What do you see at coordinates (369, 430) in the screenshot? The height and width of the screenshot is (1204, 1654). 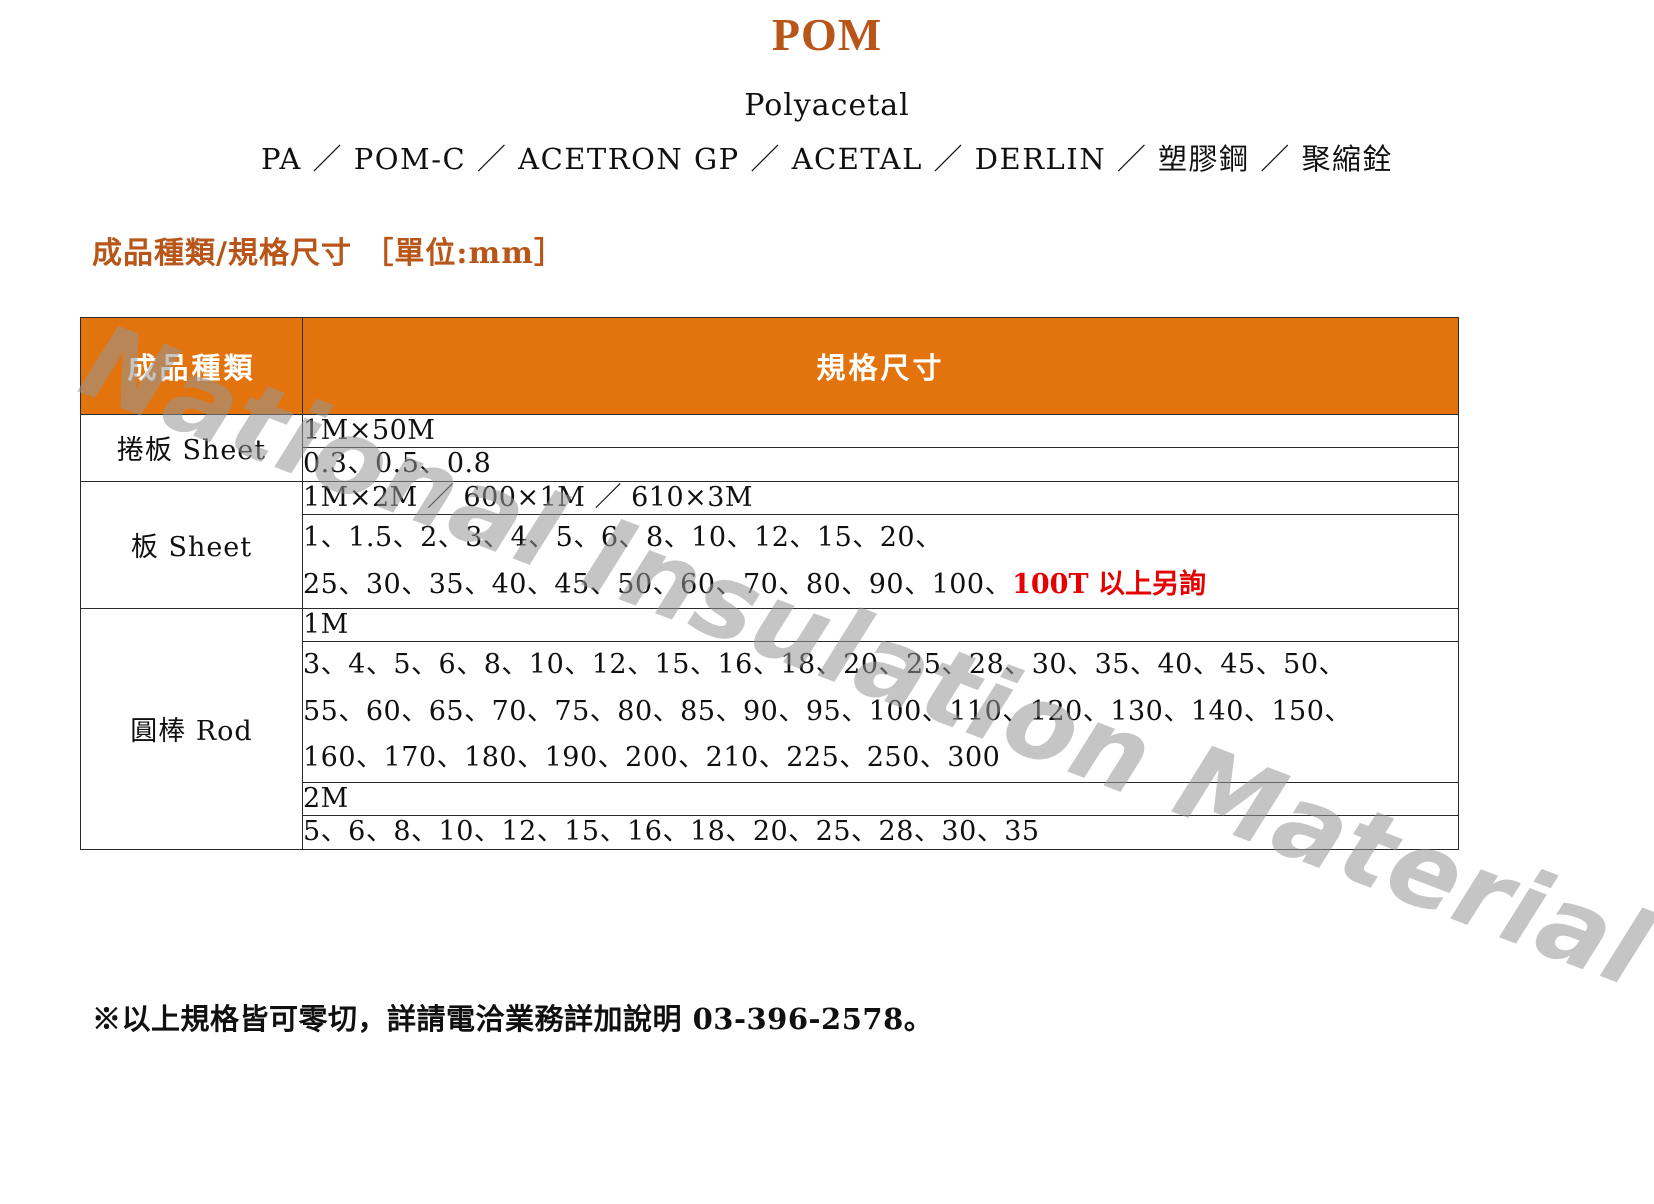 I see `spec-line: 1M×50M` at bounding box center [369, 430].